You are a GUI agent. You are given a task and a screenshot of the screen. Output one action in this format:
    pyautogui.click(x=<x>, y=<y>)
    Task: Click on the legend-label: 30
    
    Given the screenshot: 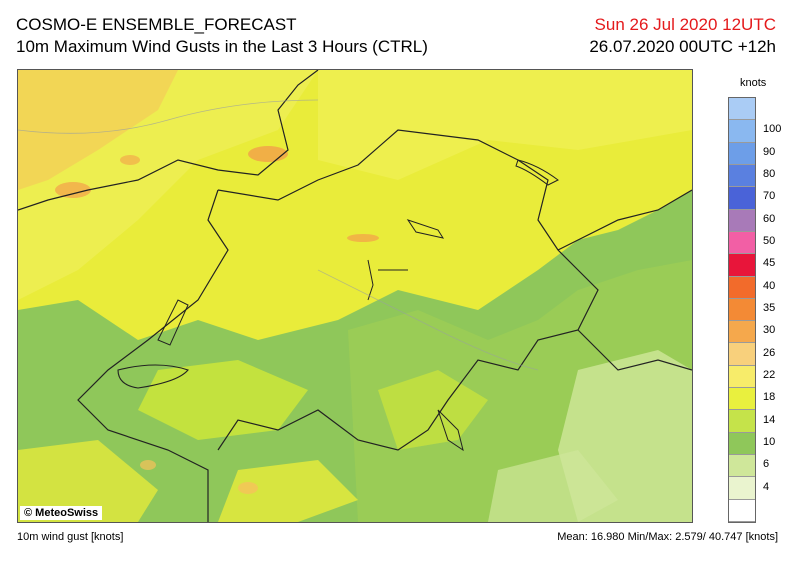 What is the action you would take?
    pyautogui.click(x=769, y=330)
    